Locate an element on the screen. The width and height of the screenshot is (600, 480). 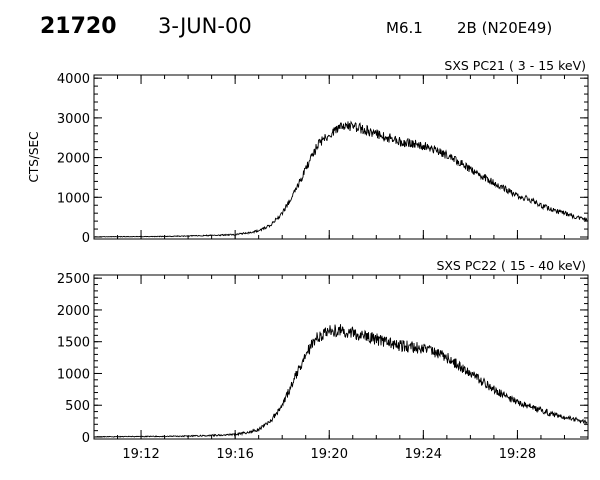
panel-title-1: SXS PC21 ( 3 - 15 keV) is located at coordinates (515, 65).